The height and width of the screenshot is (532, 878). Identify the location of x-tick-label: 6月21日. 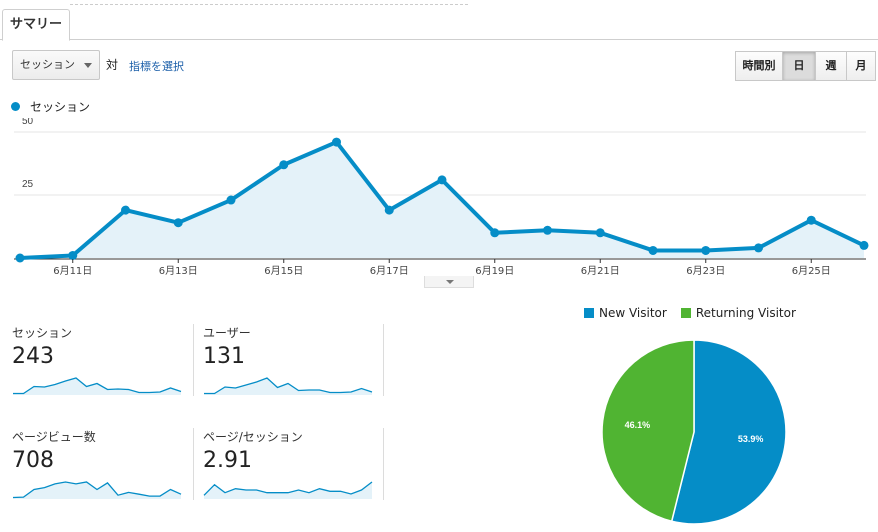
(600, 271).